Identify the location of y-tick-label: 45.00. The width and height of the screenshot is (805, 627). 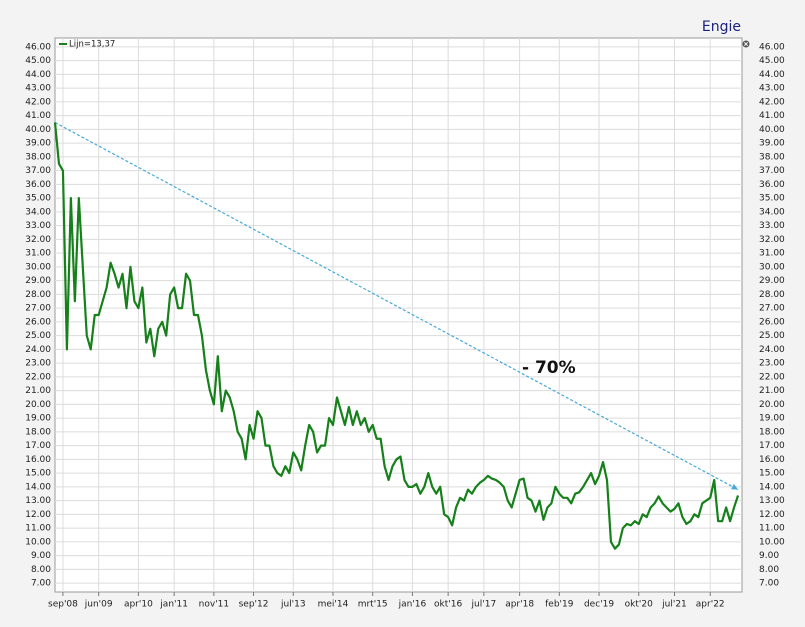
(38, 61).